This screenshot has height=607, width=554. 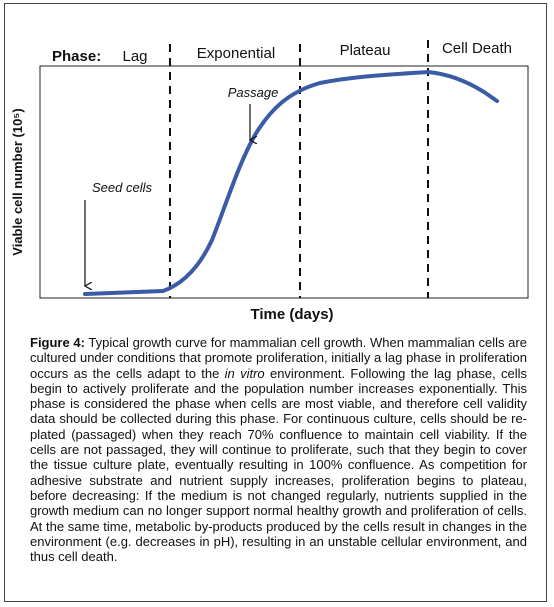 What do you see at coordinates (57, 342) in the screenshot?
I see `caption-label: Figure 4:` at bounding box center [57, 342].